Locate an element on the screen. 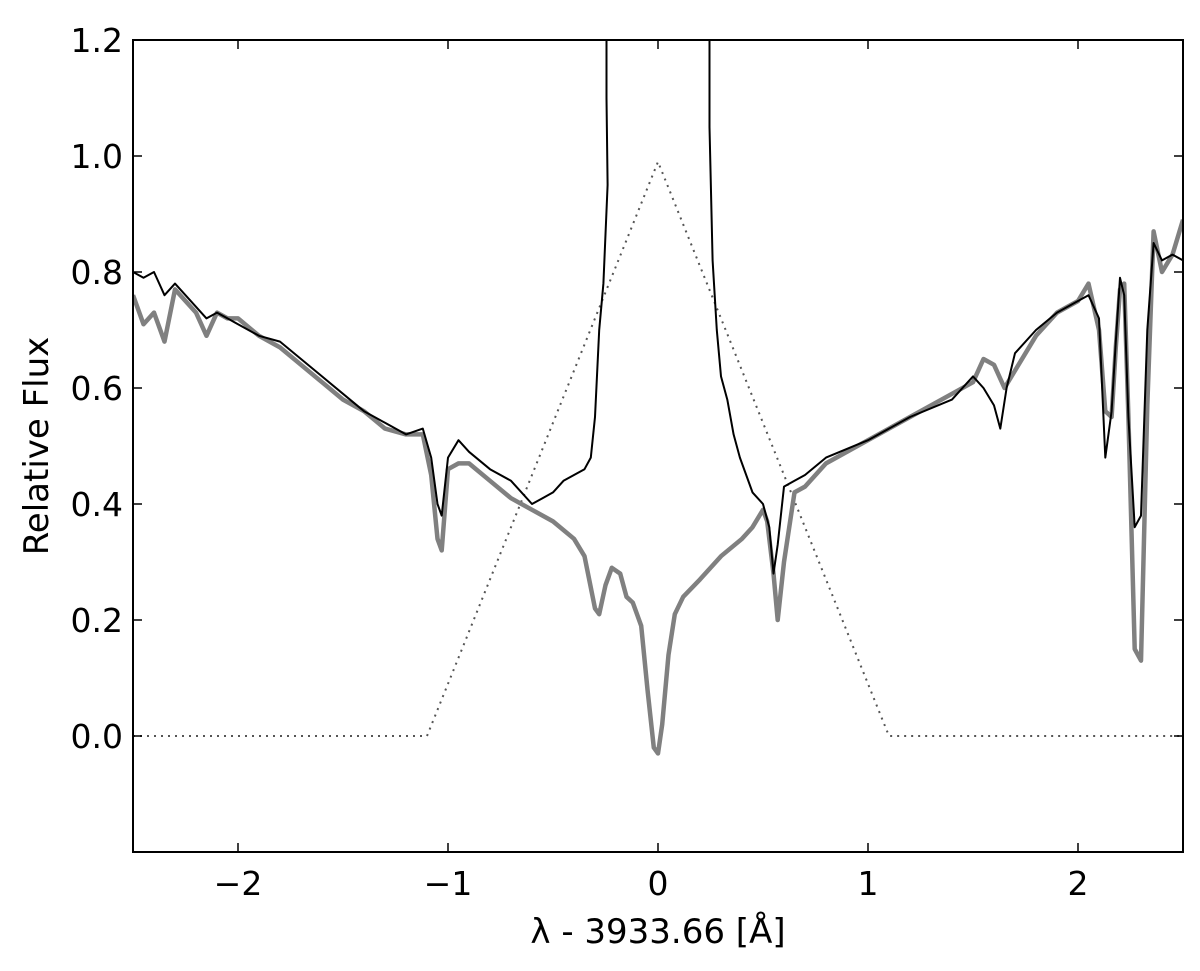 This screenshot has height=971, width=1200. x-tick-label: −1 is located at coordinates (448, 883).